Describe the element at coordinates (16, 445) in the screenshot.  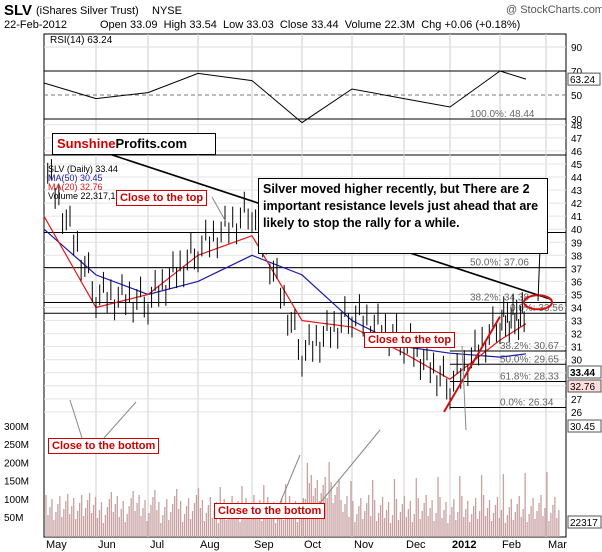
I see `volume-tick-label: 250M` at that location.